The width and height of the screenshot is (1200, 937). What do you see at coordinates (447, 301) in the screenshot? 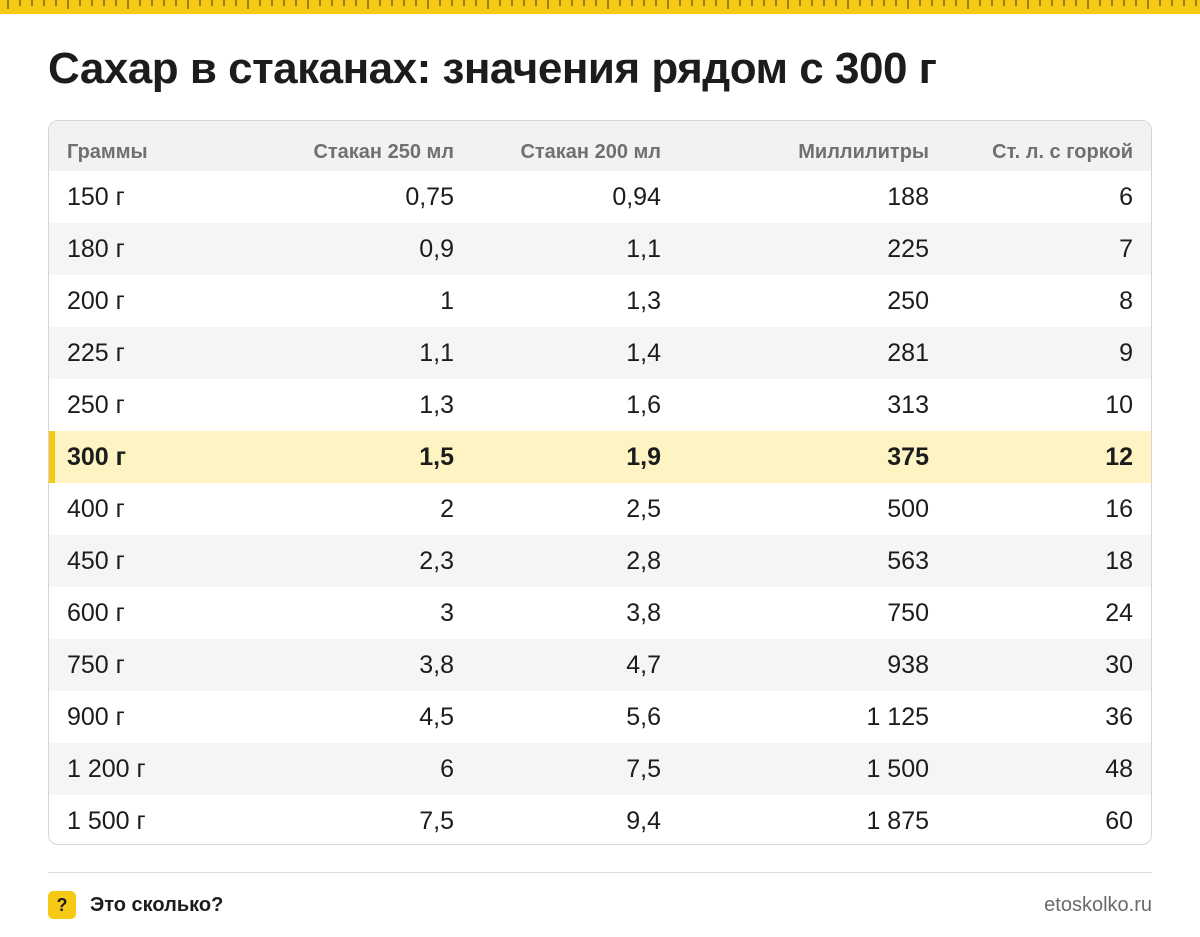
I see `cell-cup-250: 1` at bounding box center [447, 301].